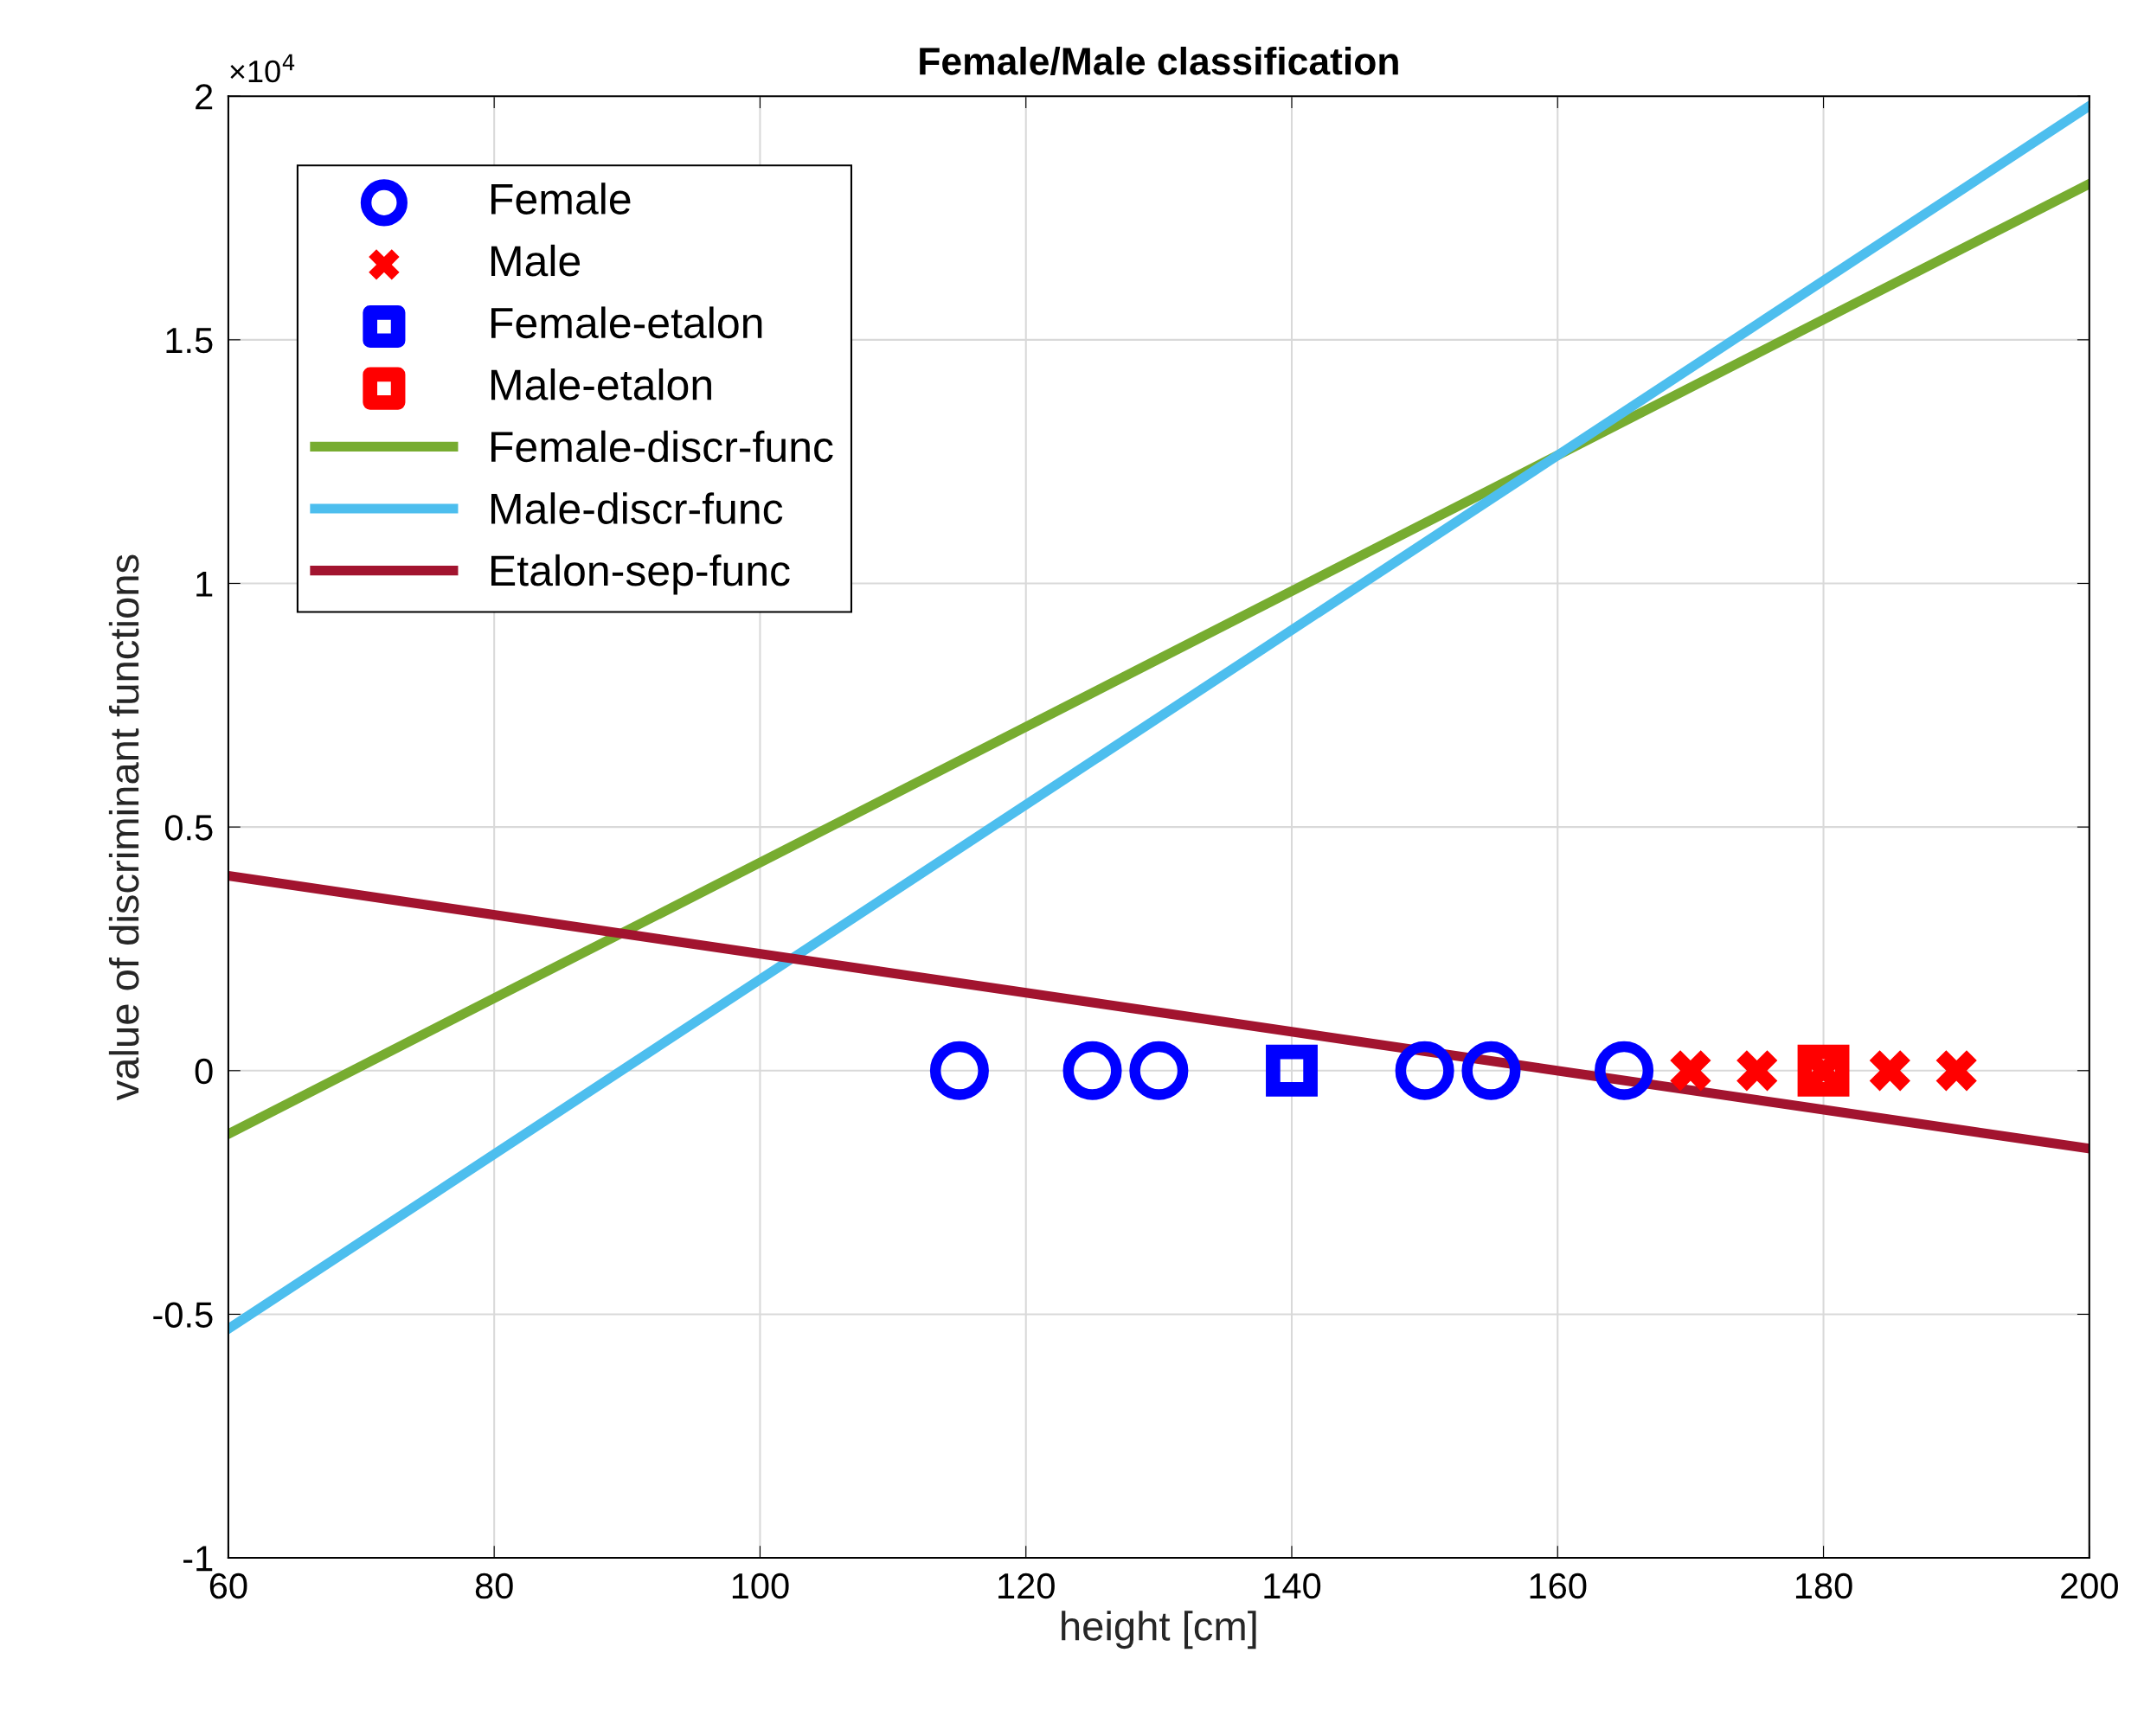 This screenshot has height=1736, width=2144. Describe the element at coordinates (204, 1071) in the screenshot. I see `y-tick-label: 0` at that location.